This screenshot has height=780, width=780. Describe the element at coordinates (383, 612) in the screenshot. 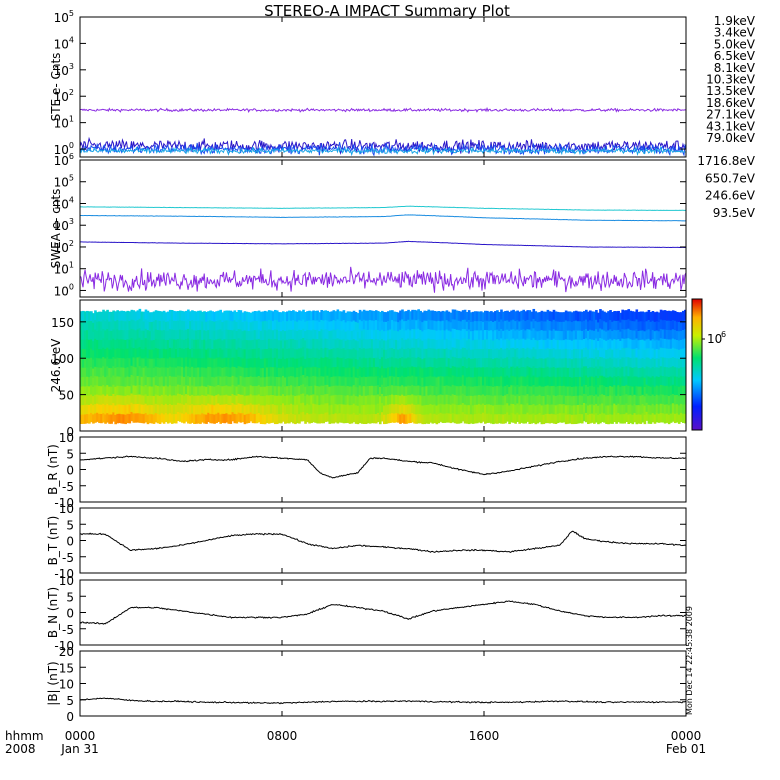

I see `panel-6-data` at that location.